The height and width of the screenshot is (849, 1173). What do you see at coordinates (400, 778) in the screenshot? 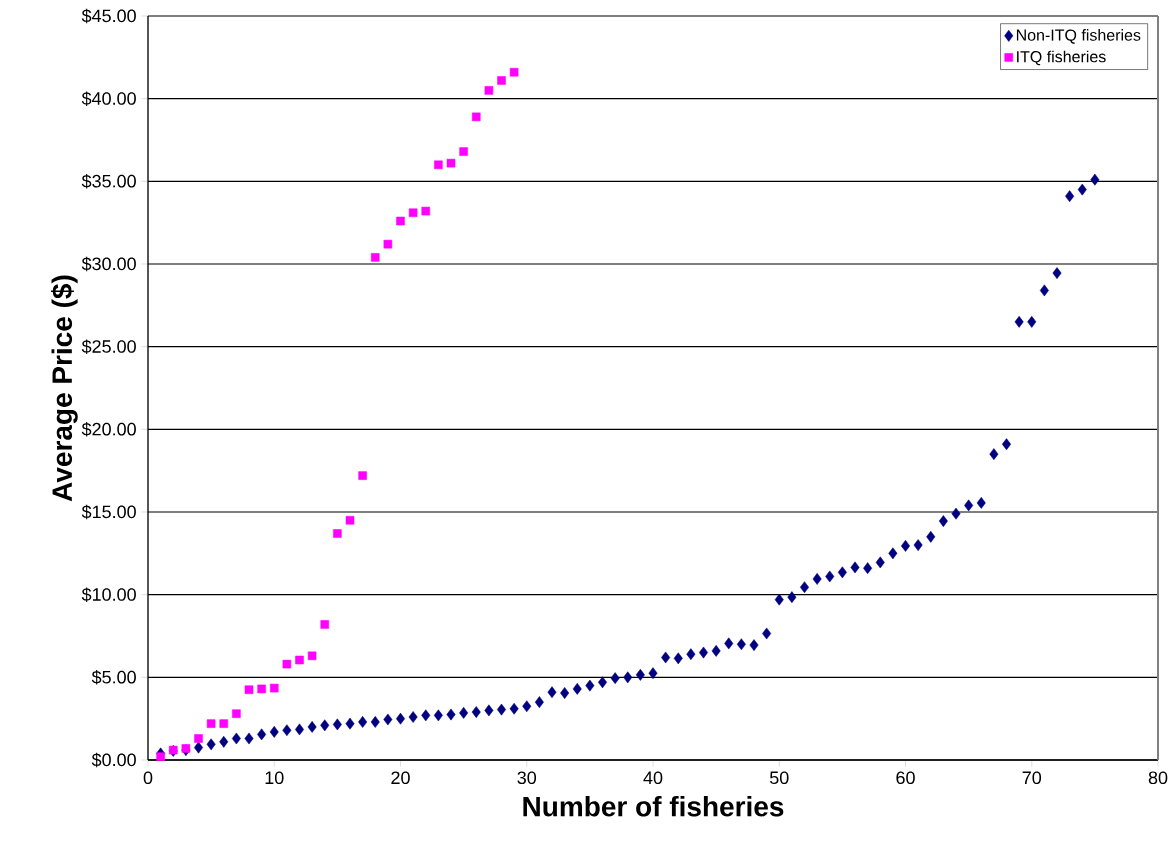
I see `x-tick-label: 20` at bounding box center [400, 778].